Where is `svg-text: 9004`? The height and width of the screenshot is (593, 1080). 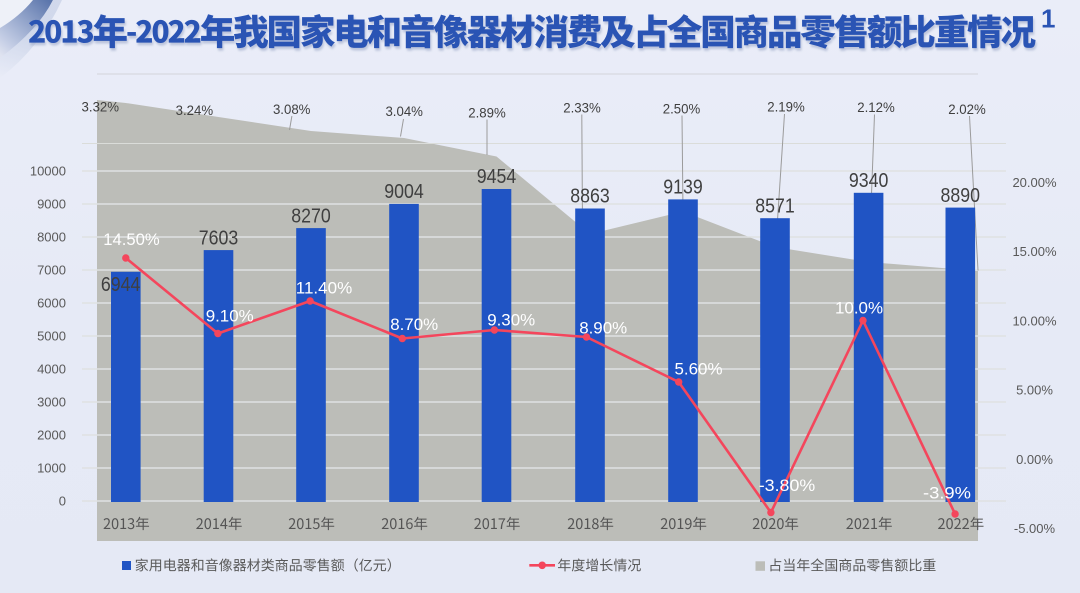 svg-text: 9004 is located at coordinates (404, 192).